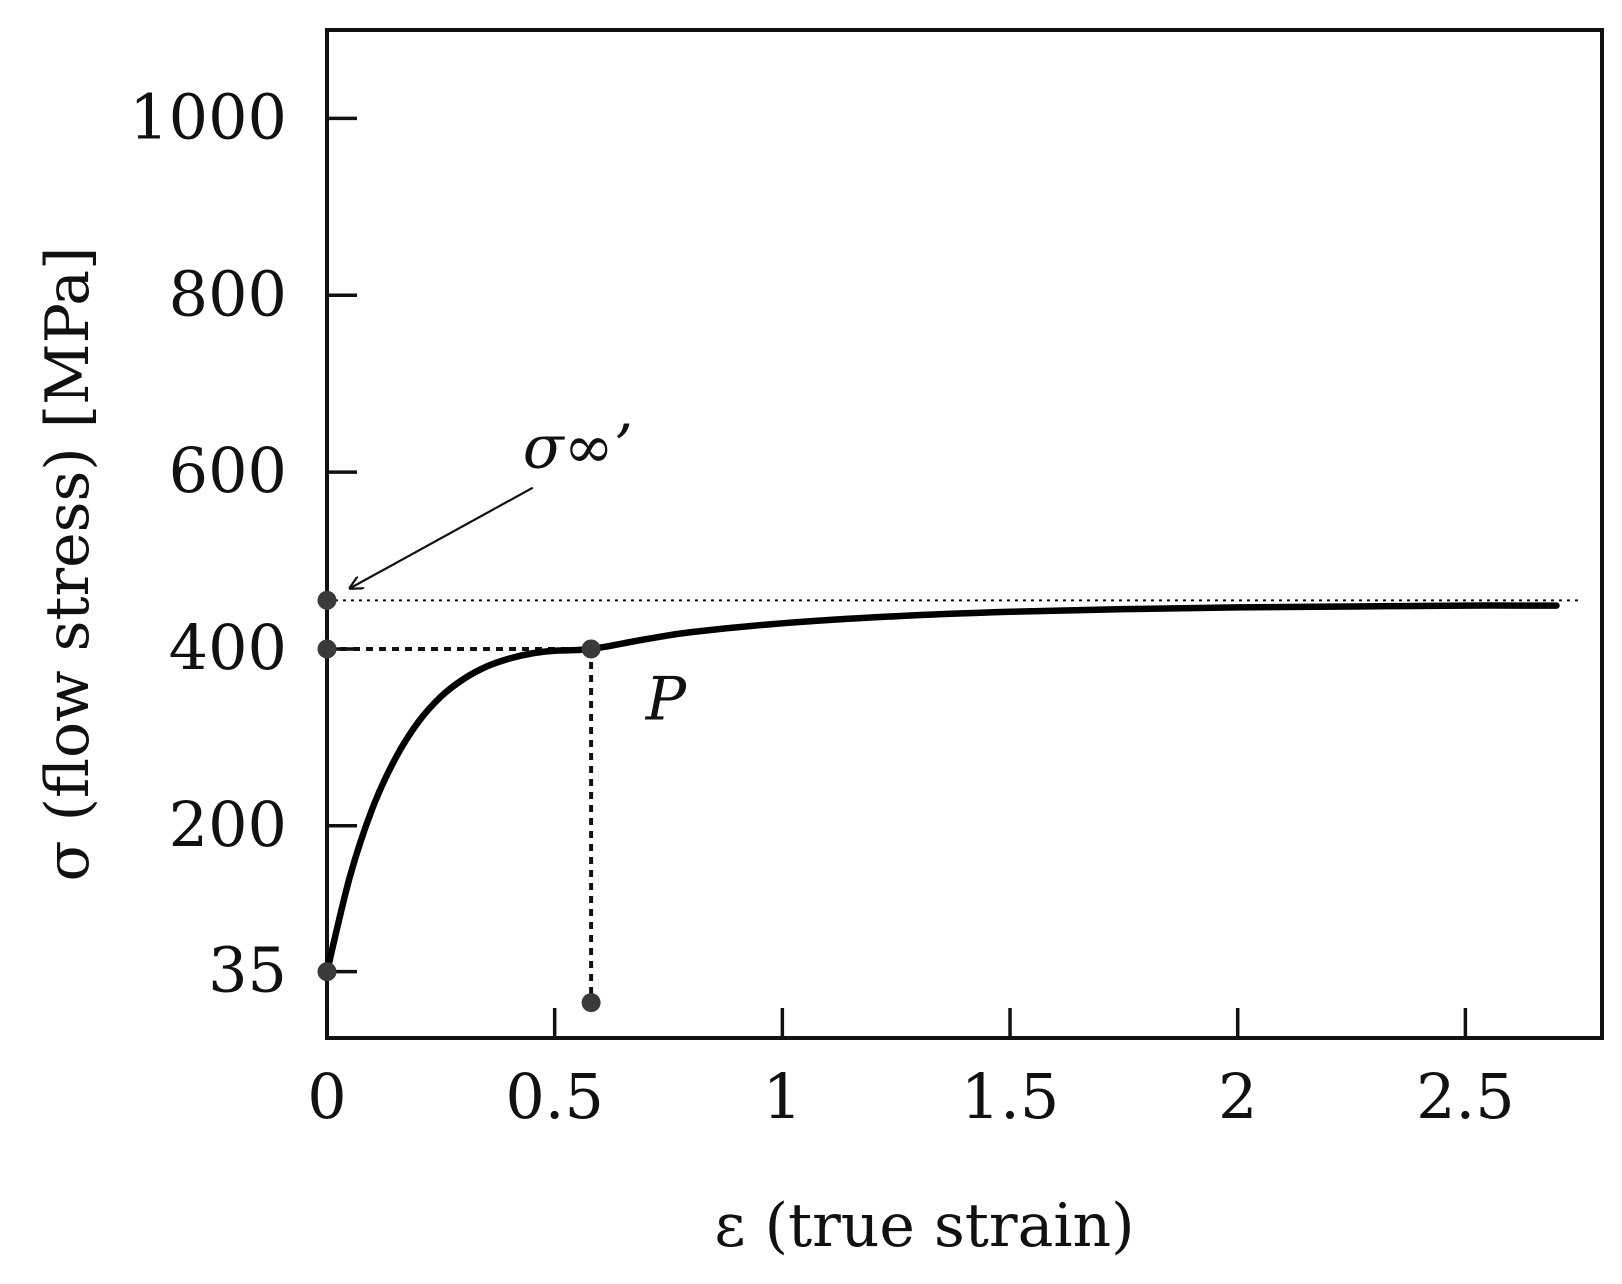 This screenshot has width=1622, height=1284. I want to click on y-tick-label: 200, so click(228, 824).